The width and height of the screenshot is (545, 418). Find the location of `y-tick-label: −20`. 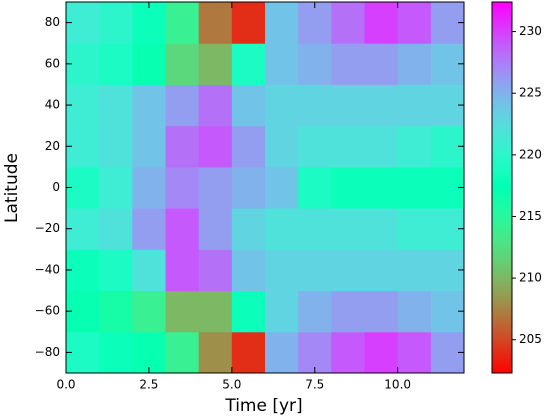

y-tick-label: −20 is located at coordinates (47, 228).